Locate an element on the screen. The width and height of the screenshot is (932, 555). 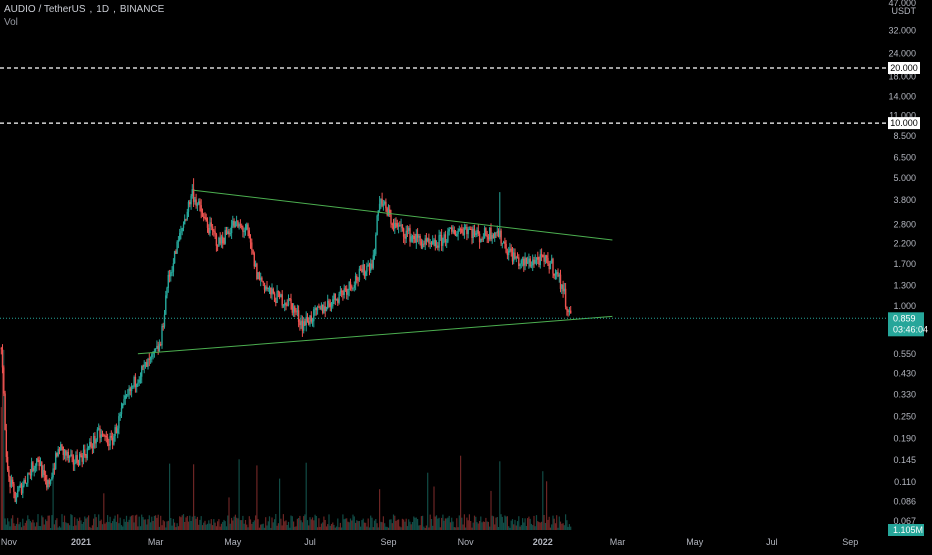
trendline is located at coordinates (375, 335).